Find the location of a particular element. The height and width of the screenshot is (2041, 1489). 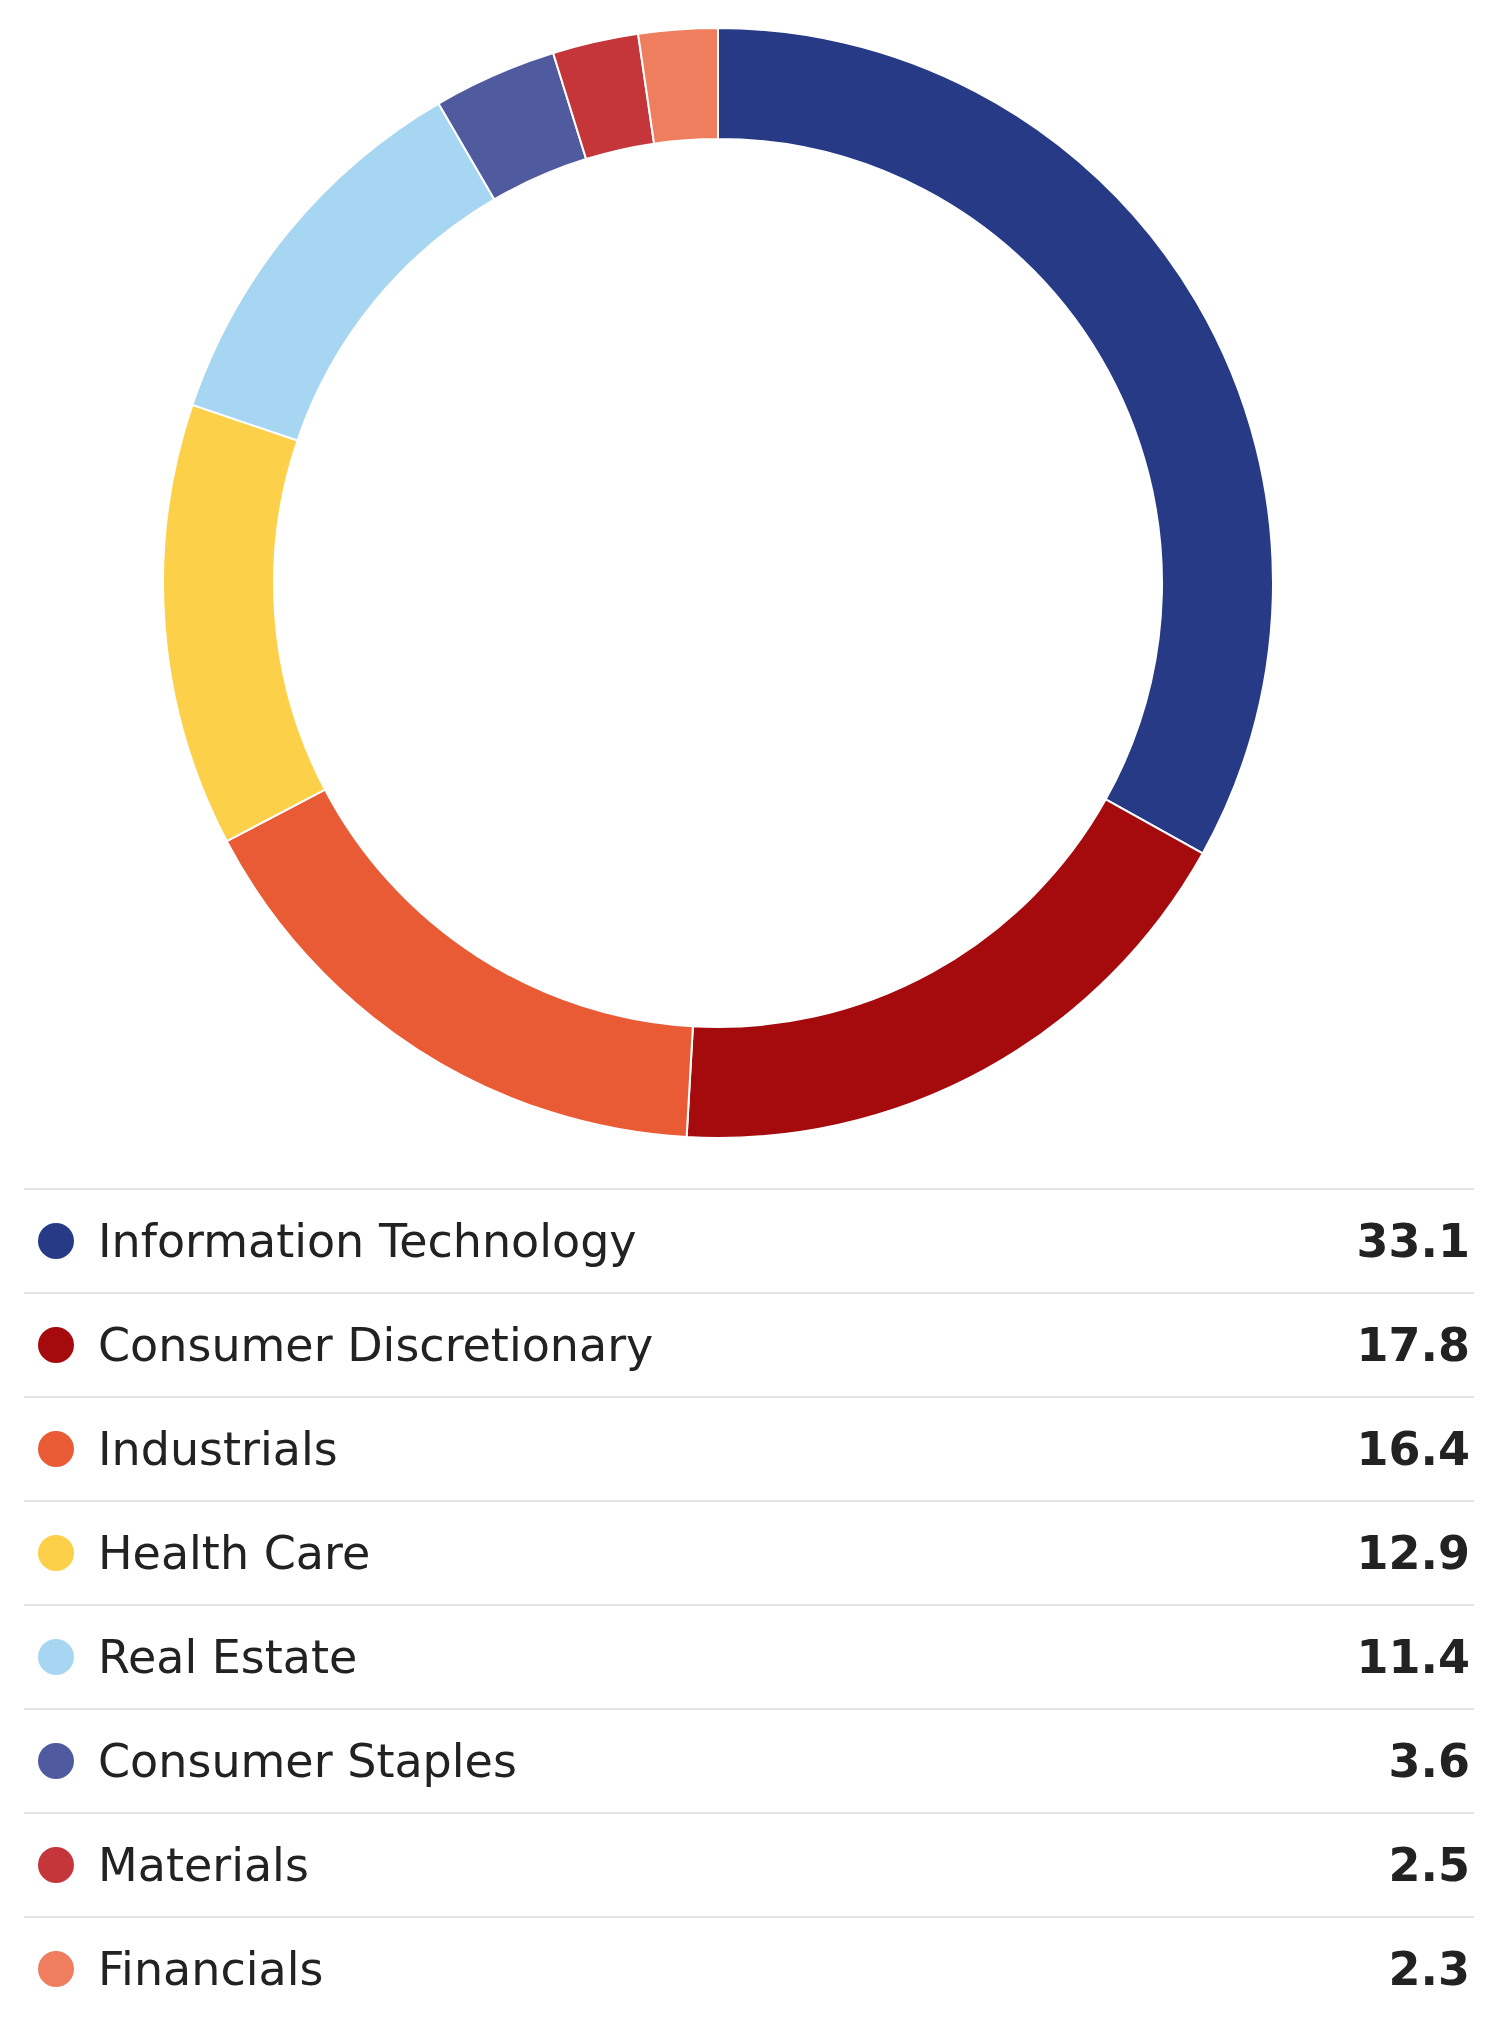

data-label: 12.9 is located at coordinates (1413, 1553).